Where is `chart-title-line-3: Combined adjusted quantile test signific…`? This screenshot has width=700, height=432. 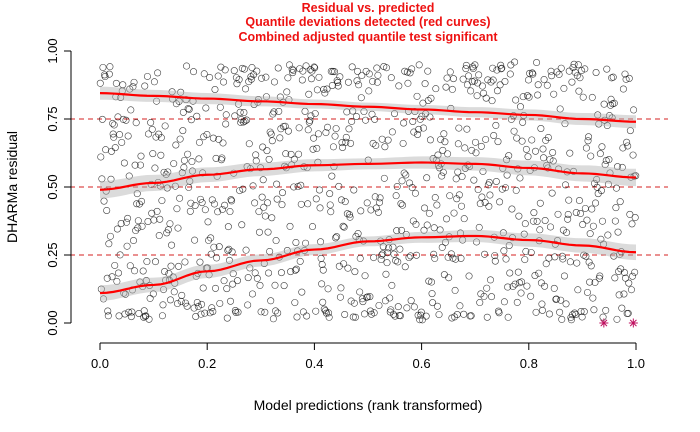
chart-title-line-3: Combined adjusted quantile test signific… is located at coordinates (368, 37).